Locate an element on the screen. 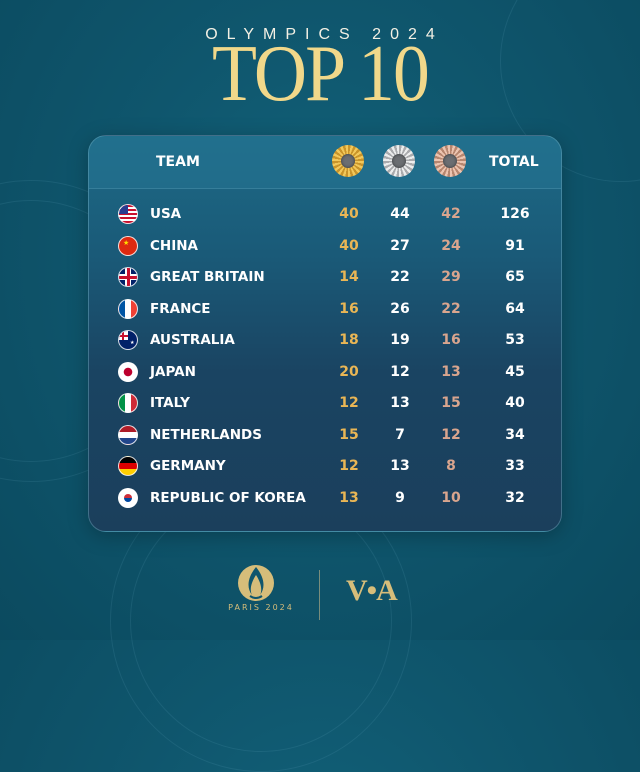 Image resolution: width=640 pixels, height=772 pixels. flag-germany-icon is located at coordinates (128, 466).